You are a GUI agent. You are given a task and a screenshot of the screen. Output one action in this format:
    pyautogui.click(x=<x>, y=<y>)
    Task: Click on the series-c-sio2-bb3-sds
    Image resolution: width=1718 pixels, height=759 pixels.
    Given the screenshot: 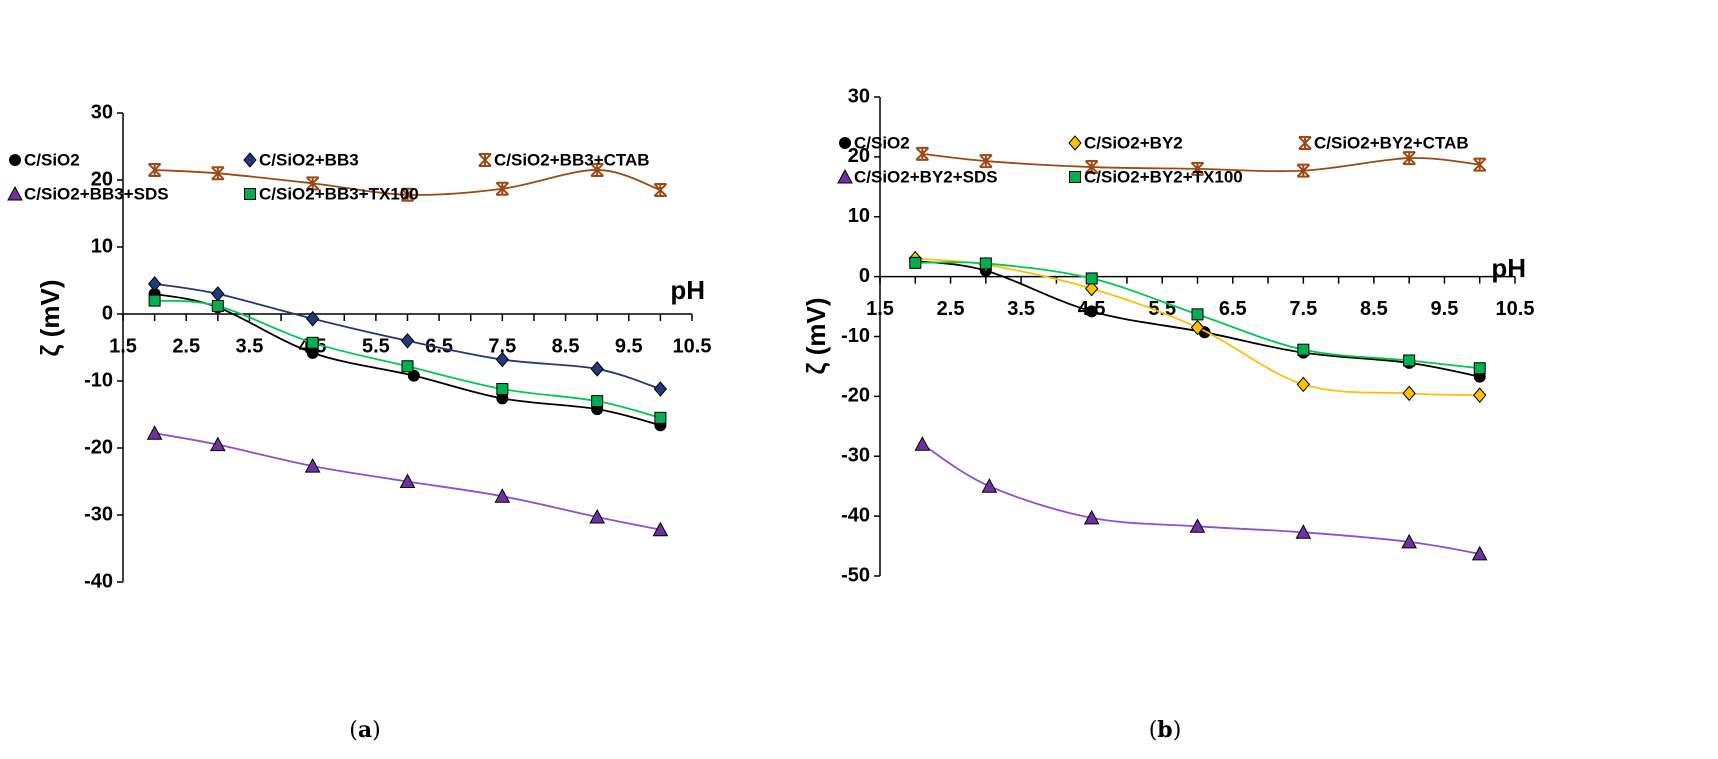 What is the action you would take?
    pyautogui.click(x=407, y=481)
    